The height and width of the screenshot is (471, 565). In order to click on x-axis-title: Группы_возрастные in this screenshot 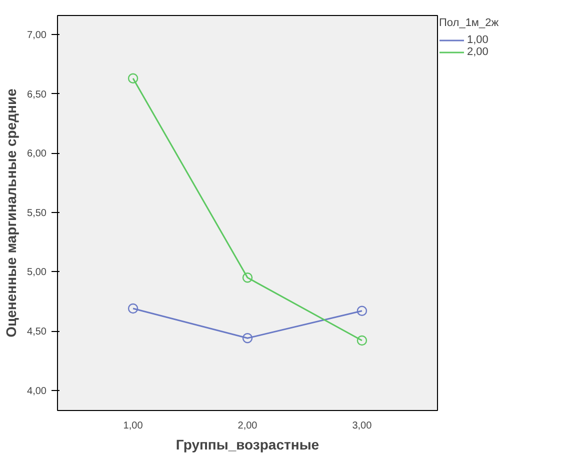, I will do `click(248, 444)`.